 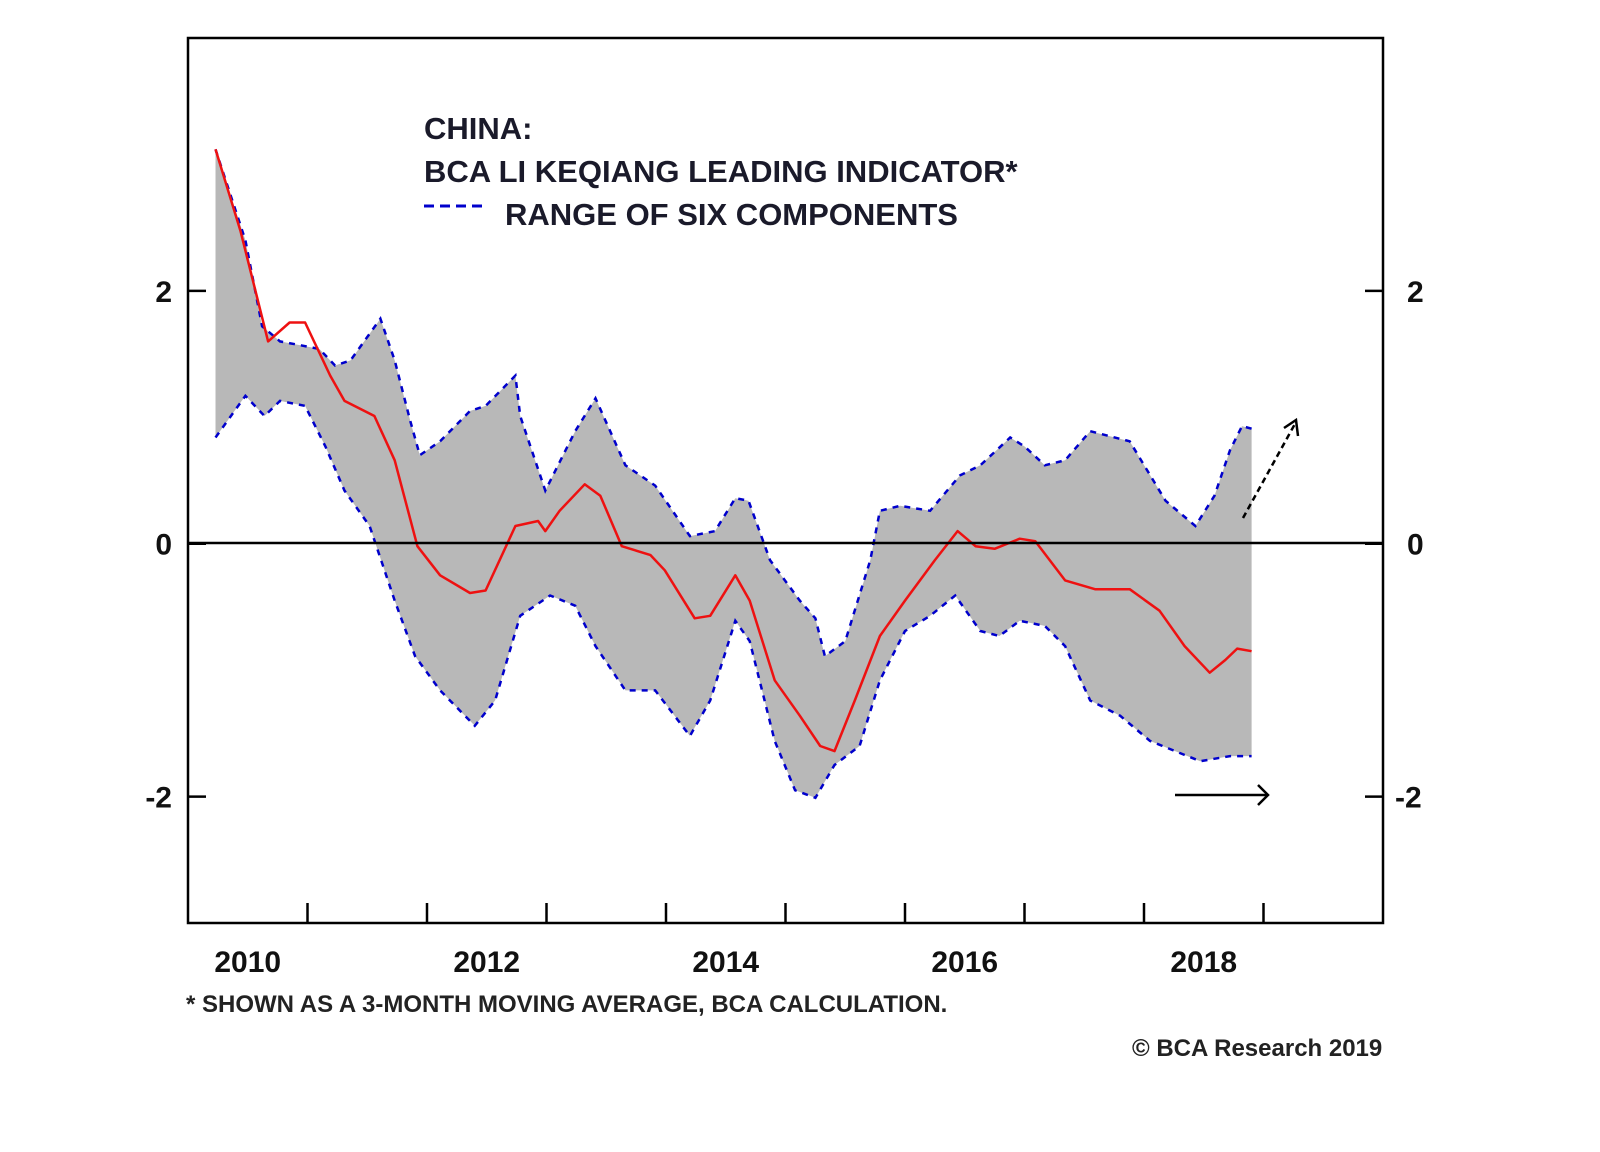 What do you see at coordinates (1203, 962) in the screenshot?
I see `x-tick-label: 2018` at bounding box center [1203, 962].